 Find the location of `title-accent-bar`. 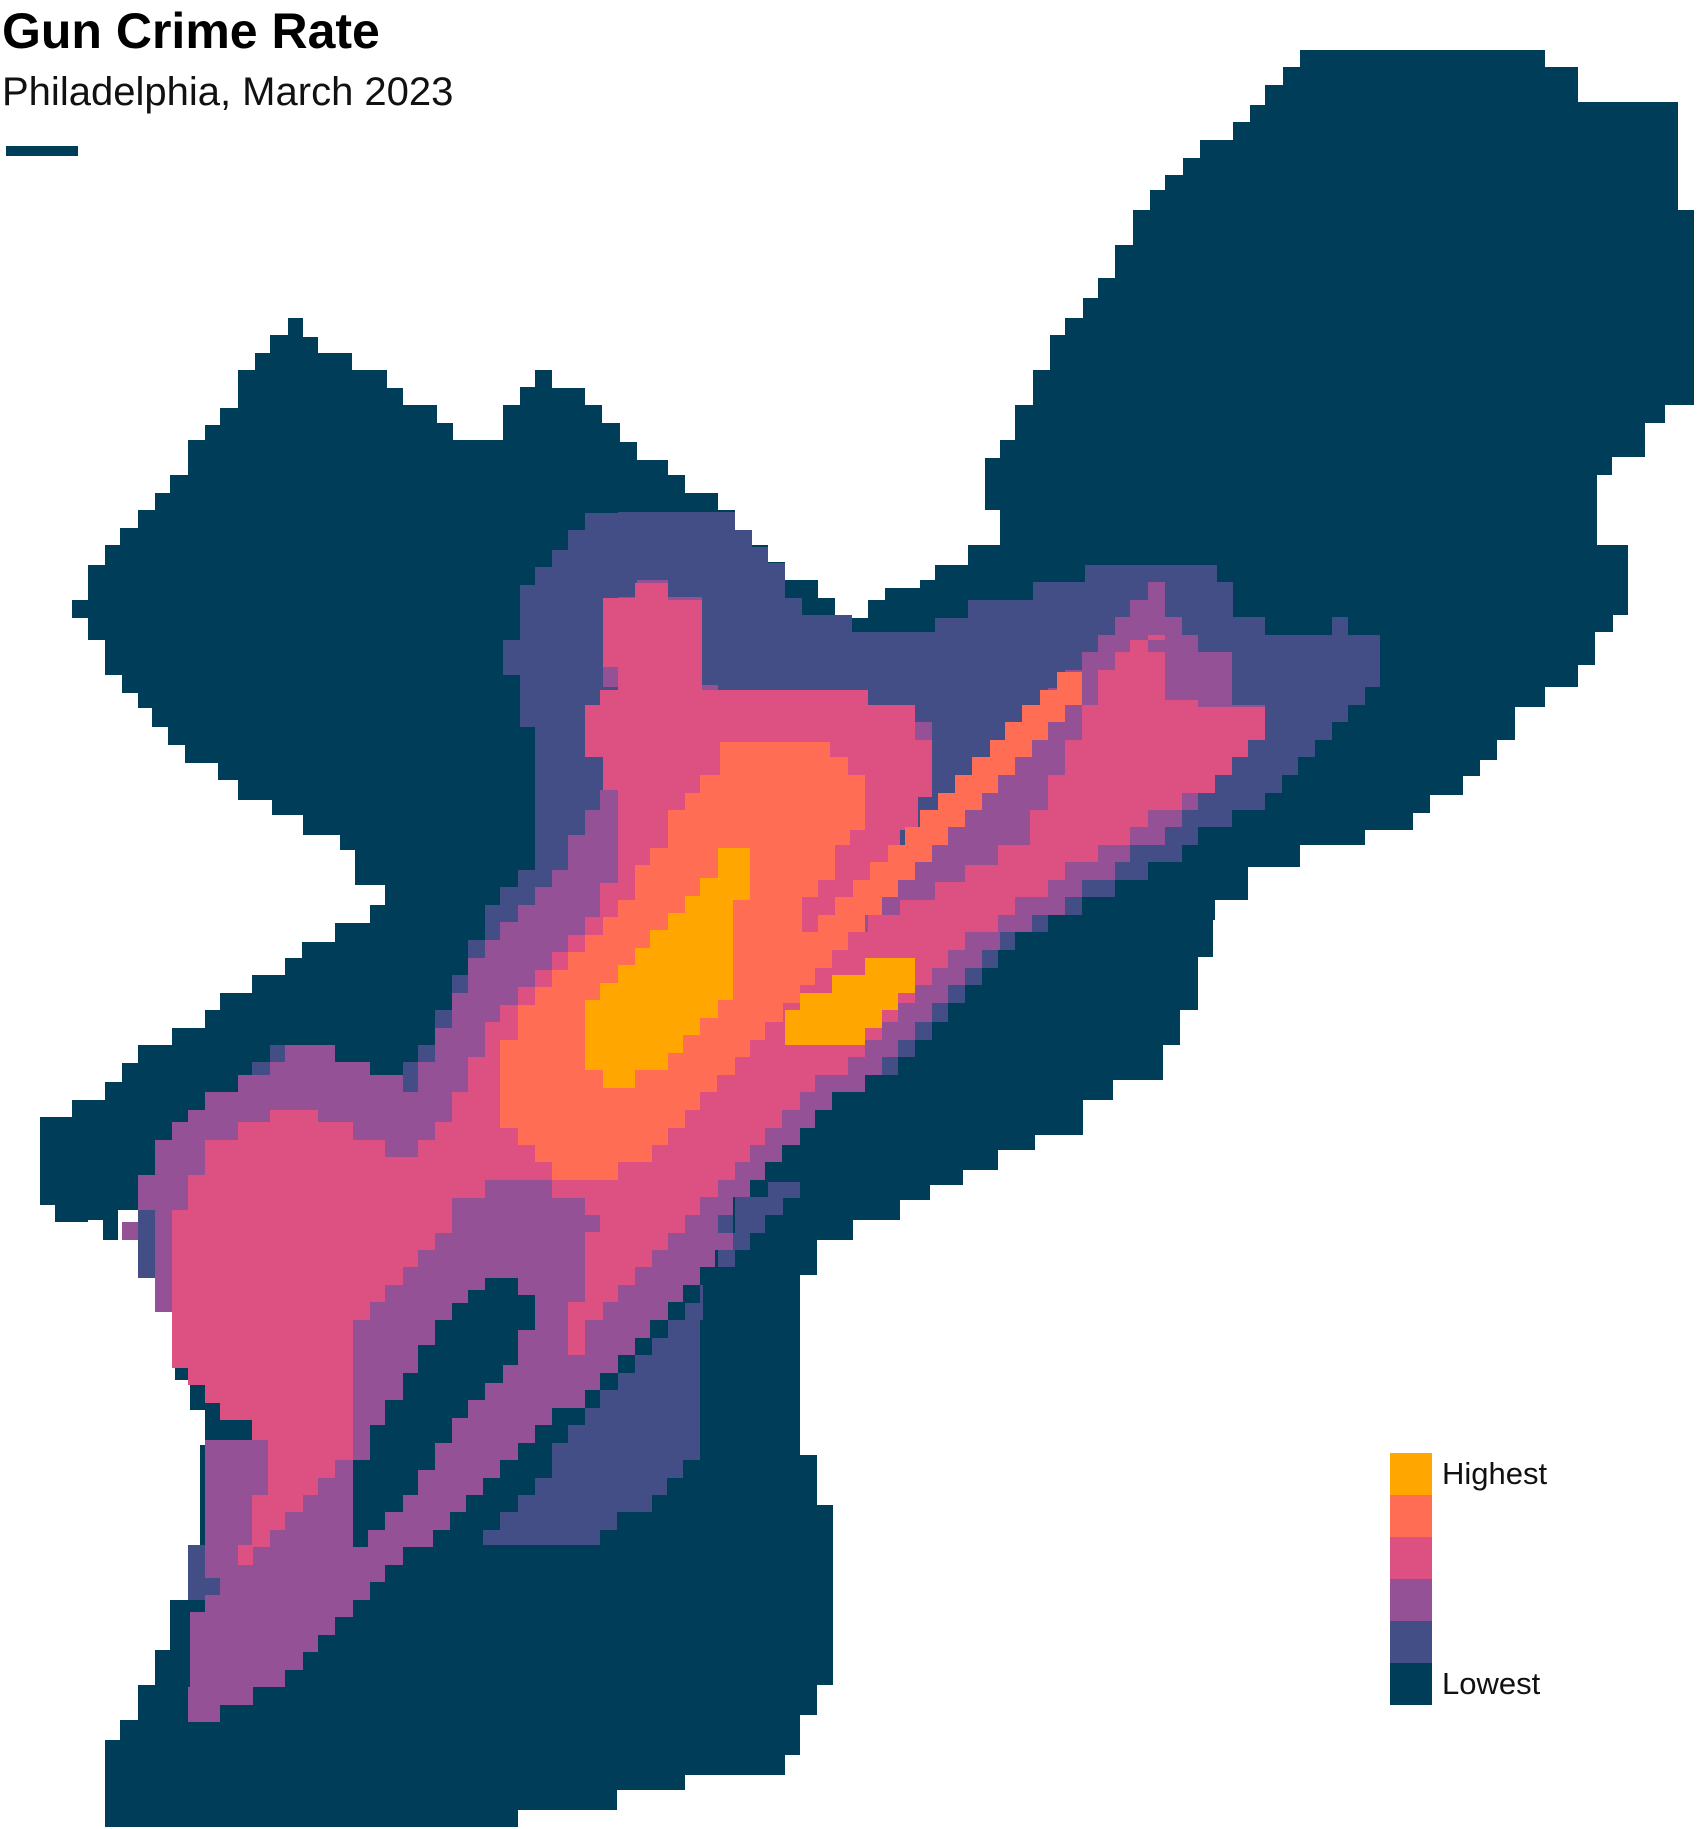

title-accent-bar is located at coordinates (42, 151).